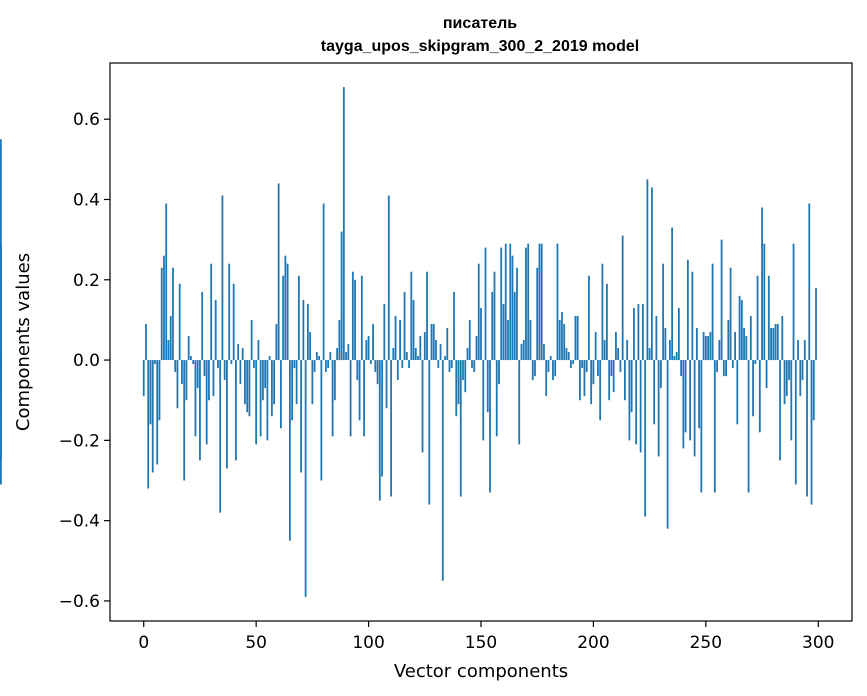 The height and width of the screenshot is (696, 867). What do you see at coordinates (86, 200) in the screenshot?
I see `y-tick-label: 0.4` at bounding box center [86, 200].